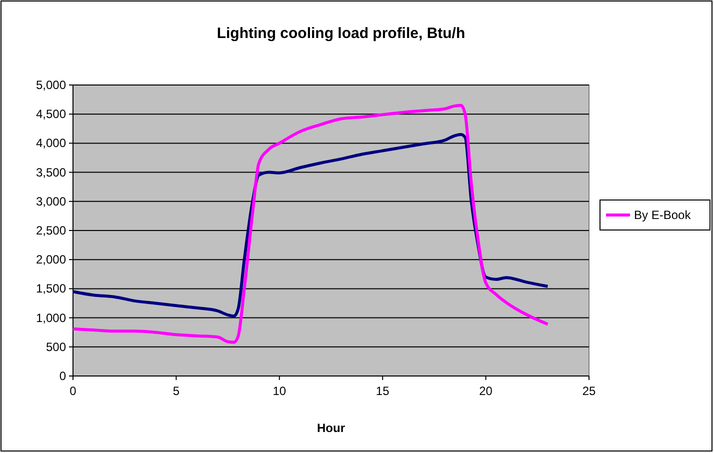 This screenshot has width=714, height=453. I want to click on x-tick-label: 15, so click(383, 391).